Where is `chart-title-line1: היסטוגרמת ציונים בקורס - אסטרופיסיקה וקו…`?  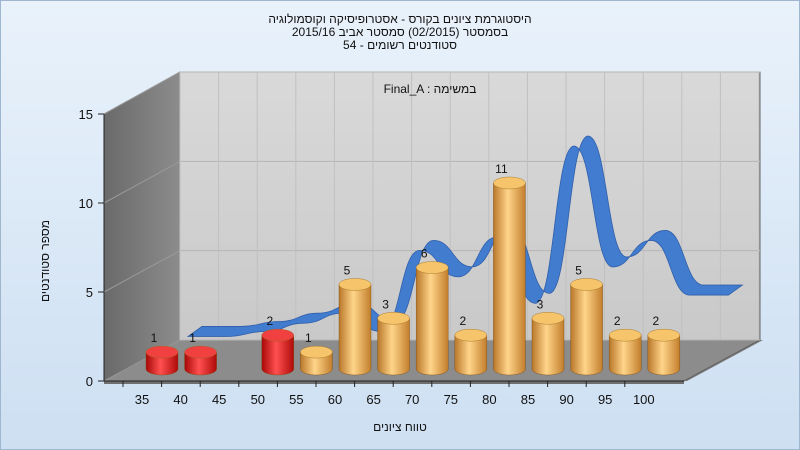
chart-title-line1: היסטוגרמת ציונים בקורס - אסטרופיסיקה וקו… is located at coordinates (400, 19).